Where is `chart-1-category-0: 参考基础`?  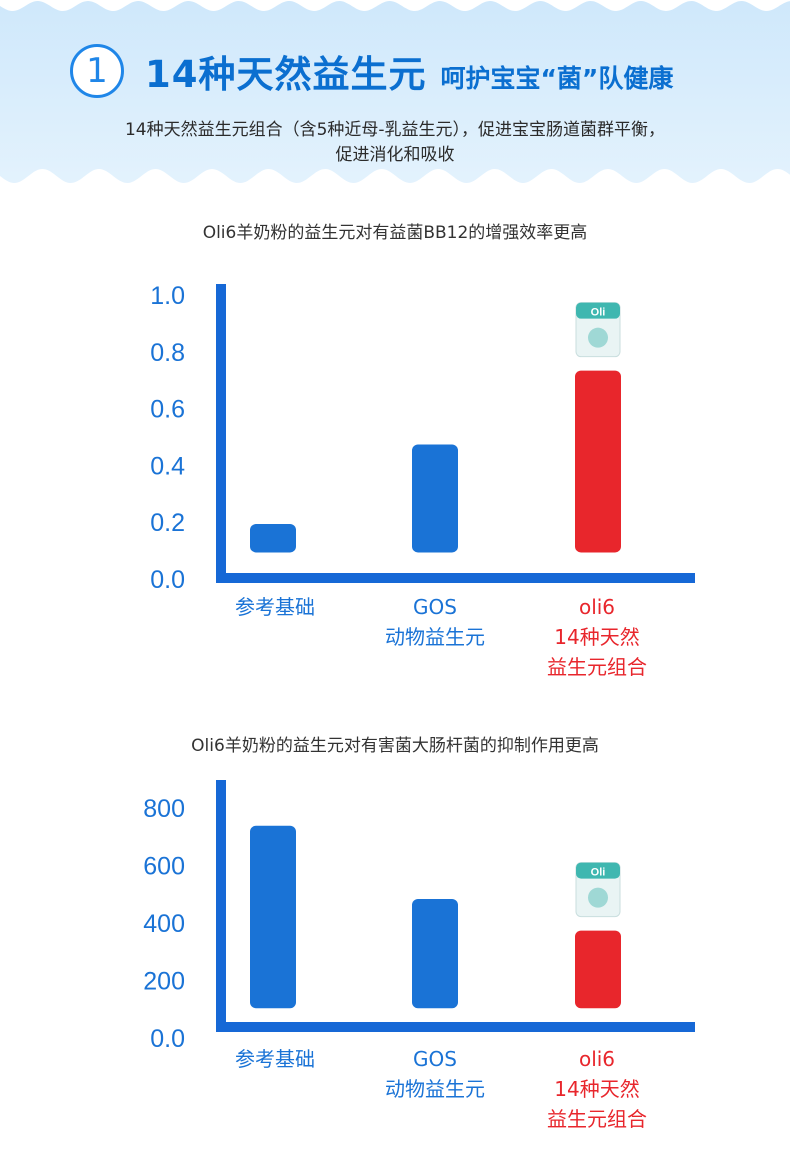 chart-1-category-0: 参考基础 is located at coordinates (275, 607).